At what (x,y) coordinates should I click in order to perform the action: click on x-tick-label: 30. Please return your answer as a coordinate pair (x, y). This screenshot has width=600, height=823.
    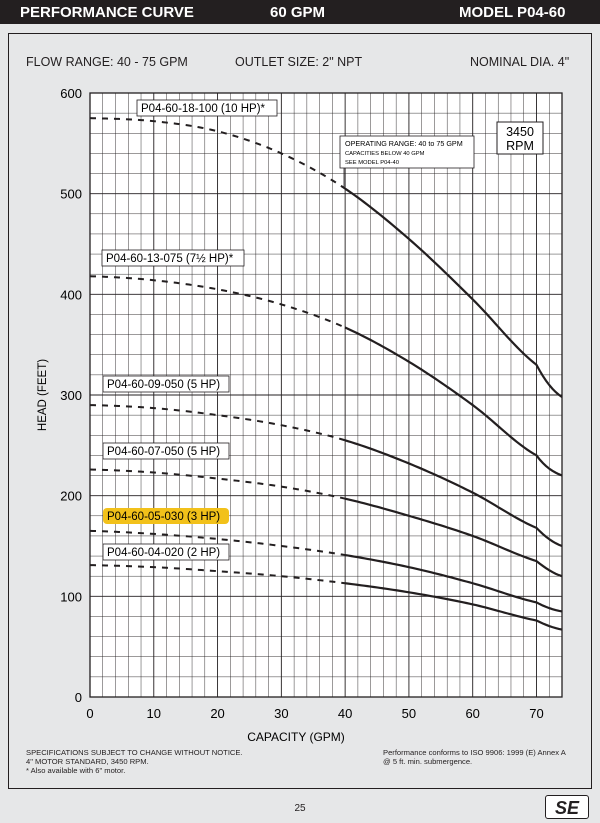
    Looking at the image, I should click on (281, 713).